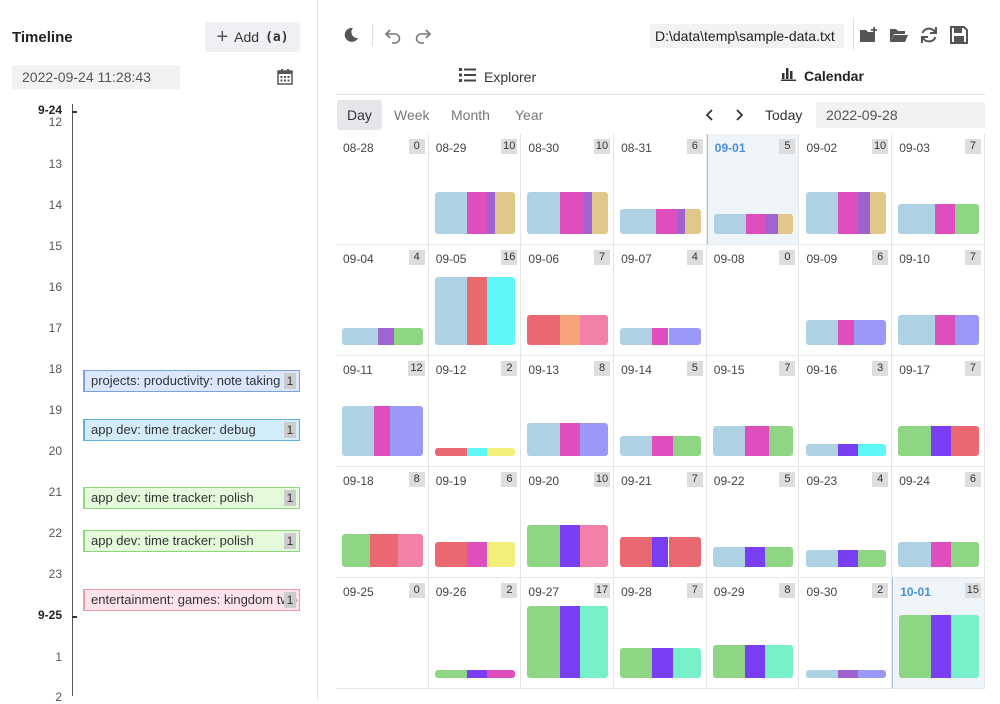 This screenshot has width=1000, height=704. What do you see at coordinates (914, 481) in the screenshot?
I see `day-label: 09-24` at bounding box center [914, 481].